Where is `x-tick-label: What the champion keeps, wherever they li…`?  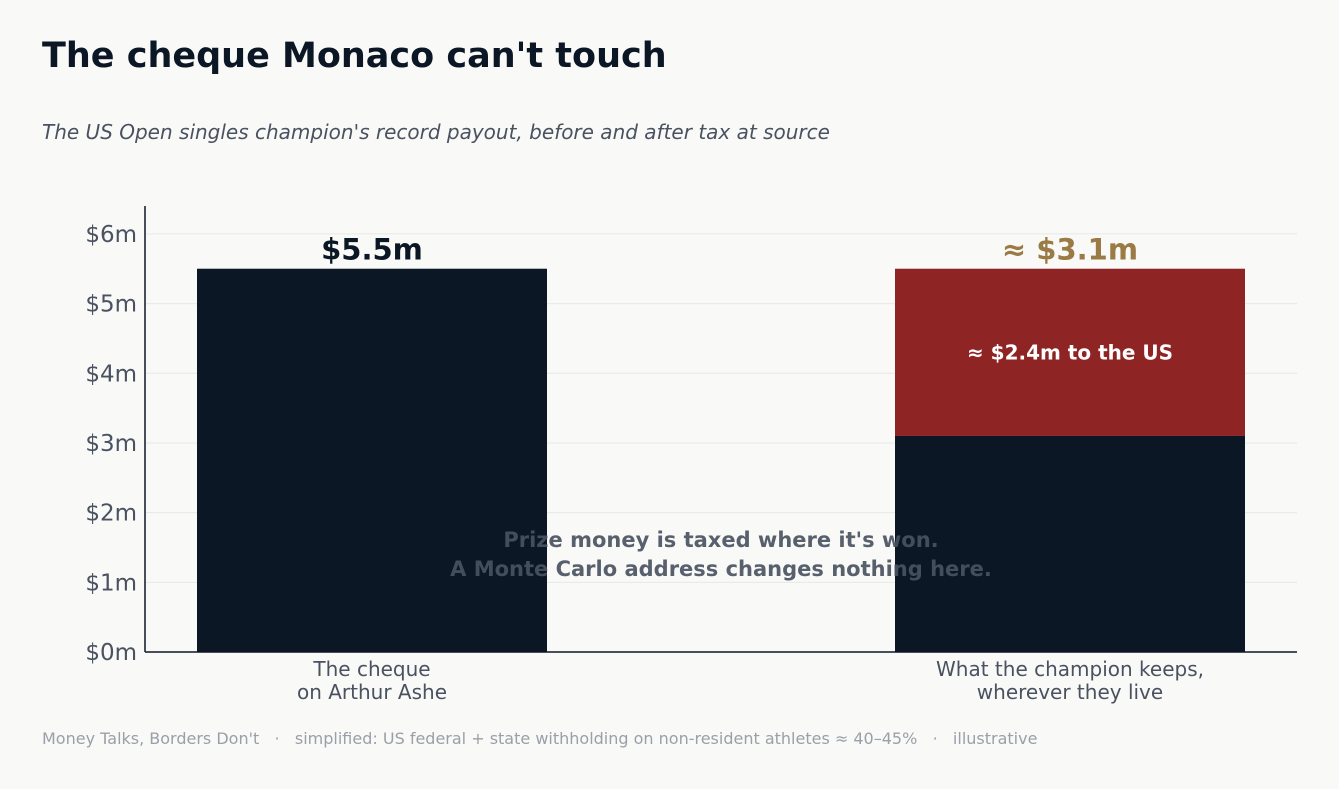
x-tick-label: What the champion keeps, wherever they li… is located at coordinates (1070, 680).